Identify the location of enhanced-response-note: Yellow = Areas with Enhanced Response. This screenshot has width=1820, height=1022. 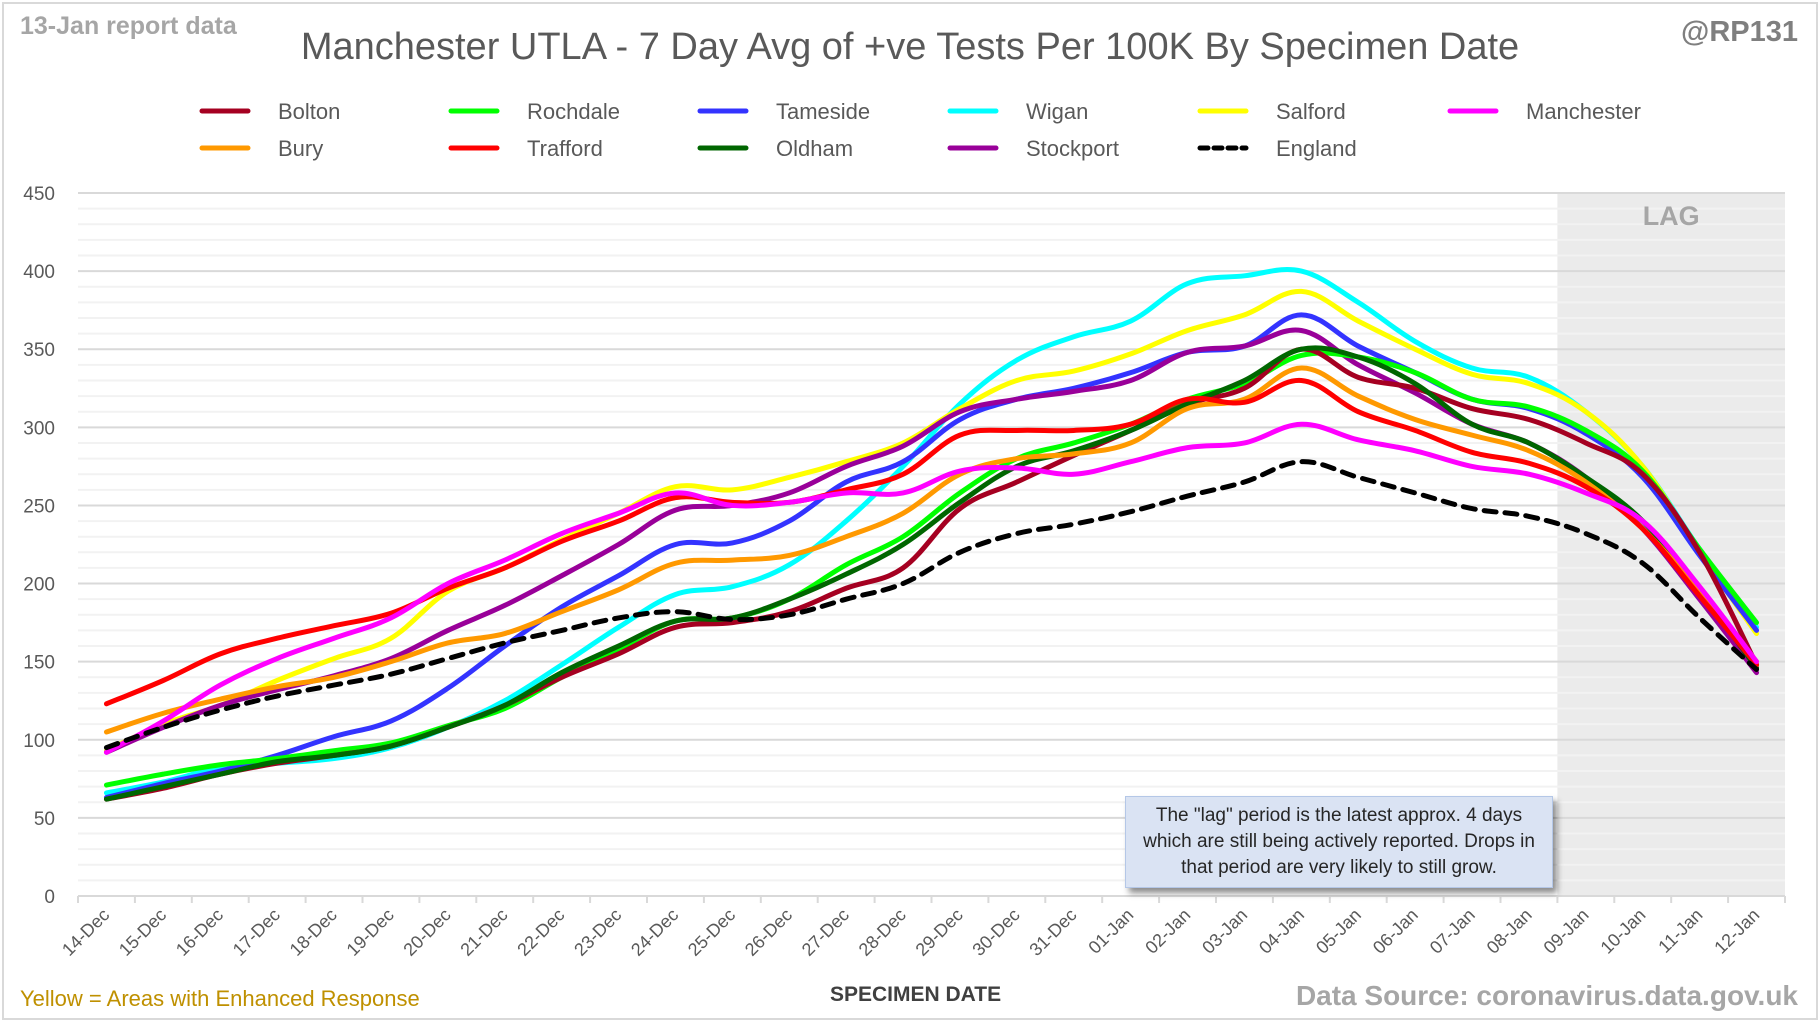
(220, 998).